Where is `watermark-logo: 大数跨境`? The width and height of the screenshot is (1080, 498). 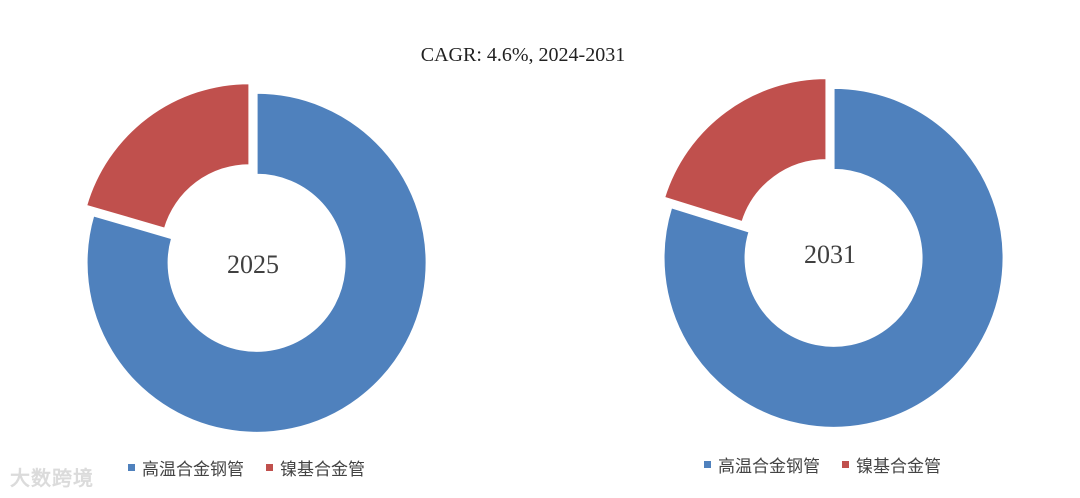 watermark-logo: 大数跨境 is located at coordinates (52, 478).